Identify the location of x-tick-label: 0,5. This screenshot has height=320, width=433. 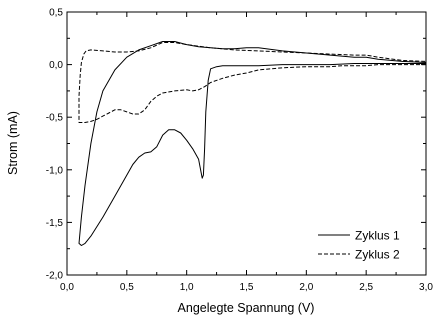
(127, 287).